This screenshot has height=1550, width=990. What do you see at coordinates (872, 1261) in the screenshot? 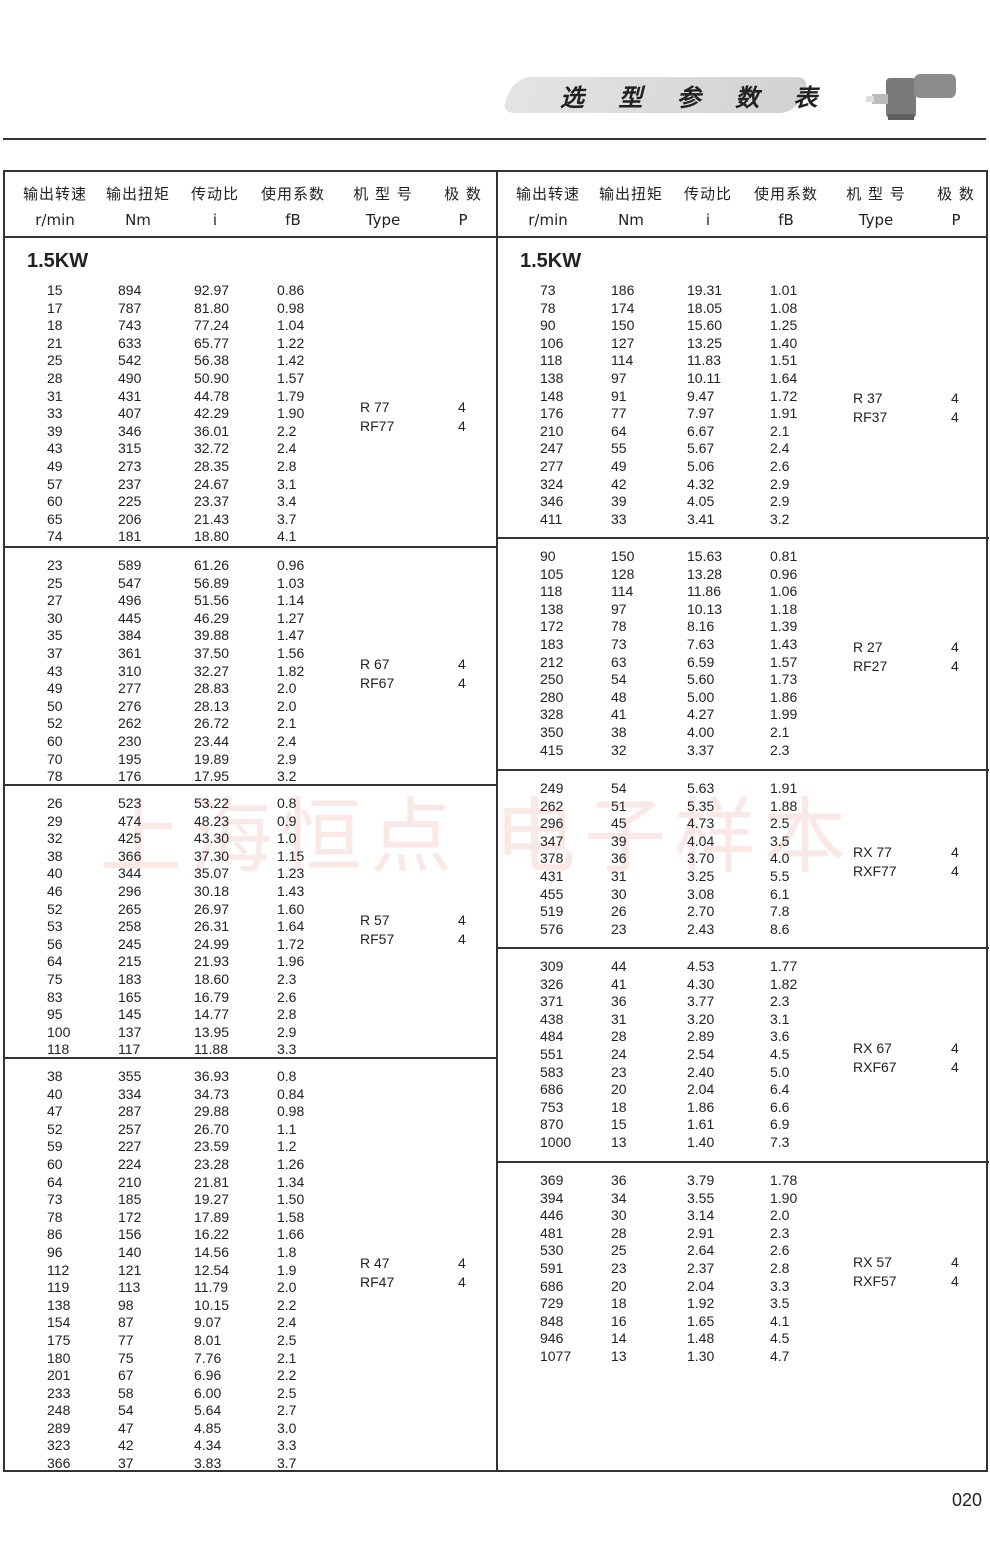
I see `type-name: RX 57` at bounding box center [872, 1261].